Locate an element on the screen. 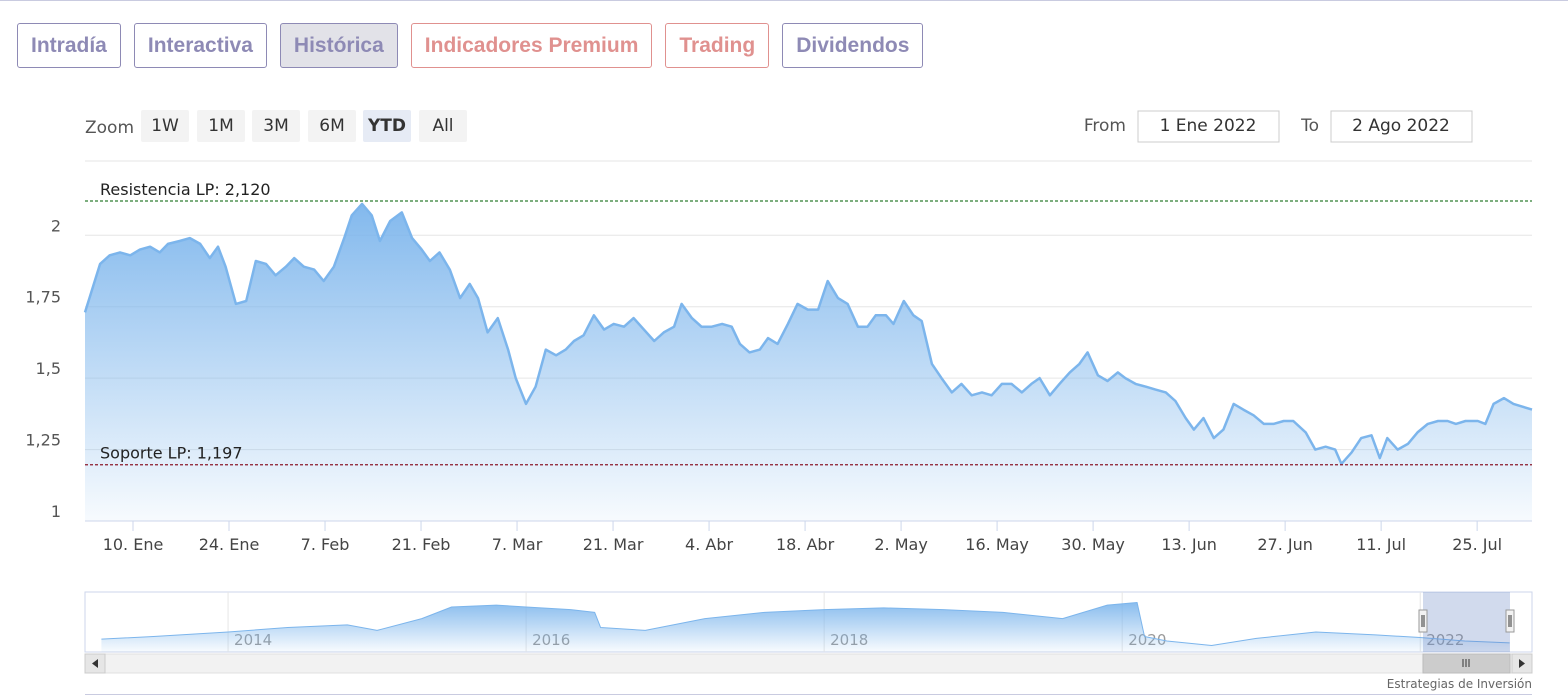  to-value: 2 Ago 2022 is located at coordinates (1401, 126).